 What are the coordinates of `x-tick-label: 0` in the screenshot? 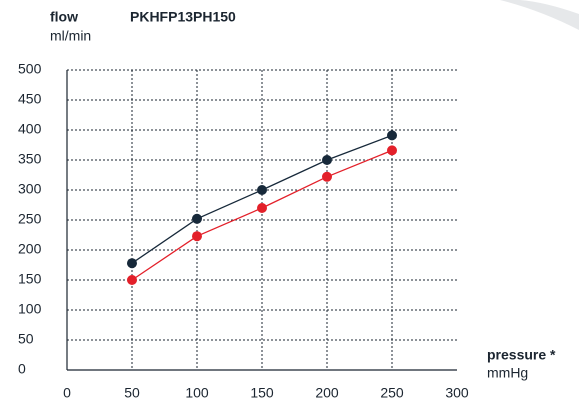 It's located at (67, 393).